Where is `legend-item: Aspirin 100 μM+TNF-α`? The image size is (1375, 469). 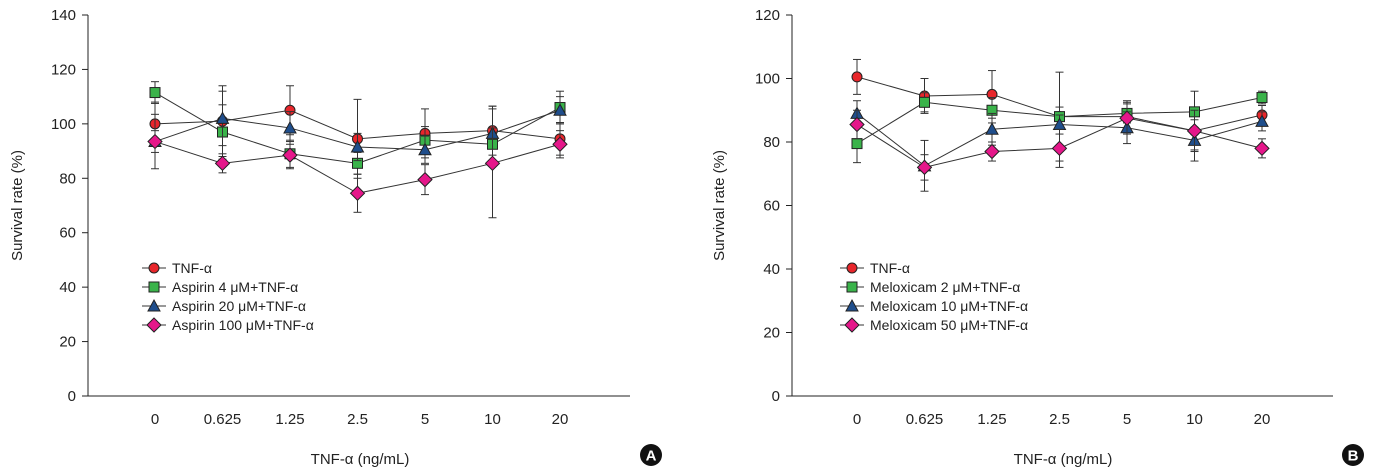
legend-item: Aspirin 100 μM+TNF-α is located at coordinates (228, 325).